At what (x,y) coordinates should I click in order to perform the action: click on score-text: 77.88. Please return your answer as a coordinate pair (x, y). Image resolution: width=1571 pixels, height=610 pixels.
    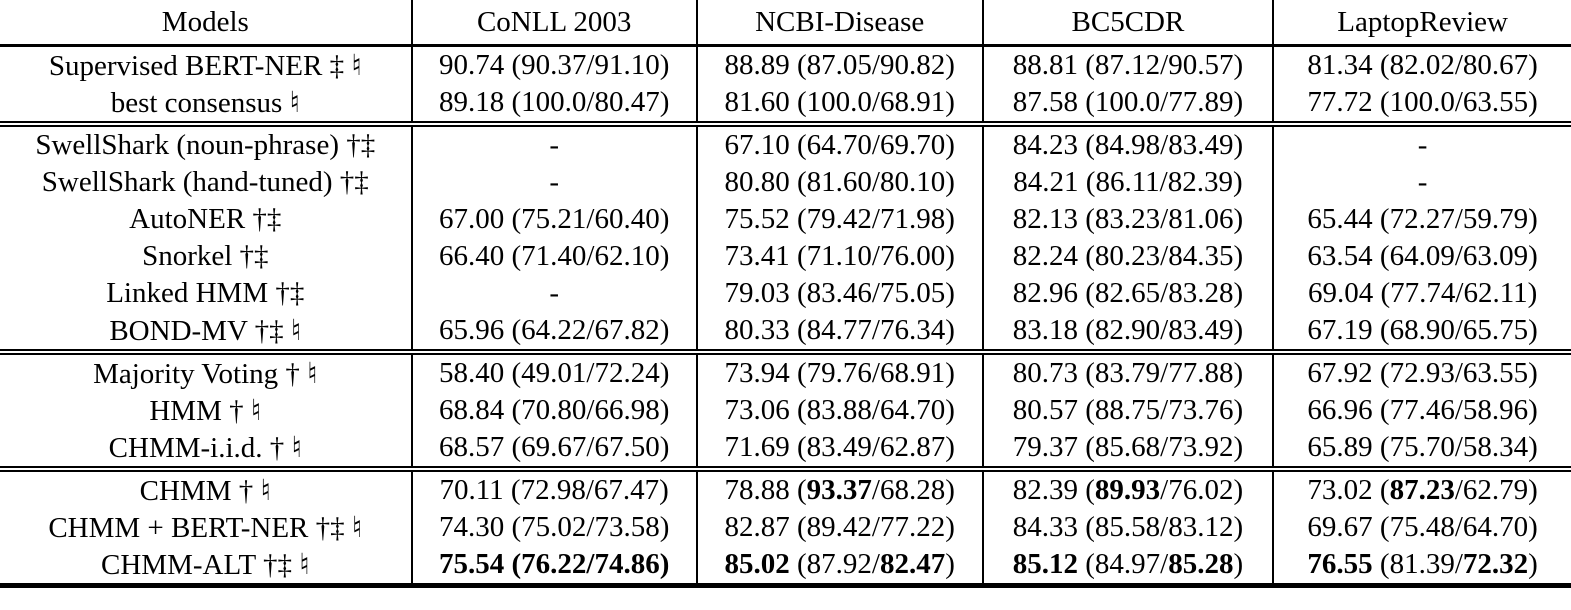
    Looking at the image, I should click on (1201, 373).